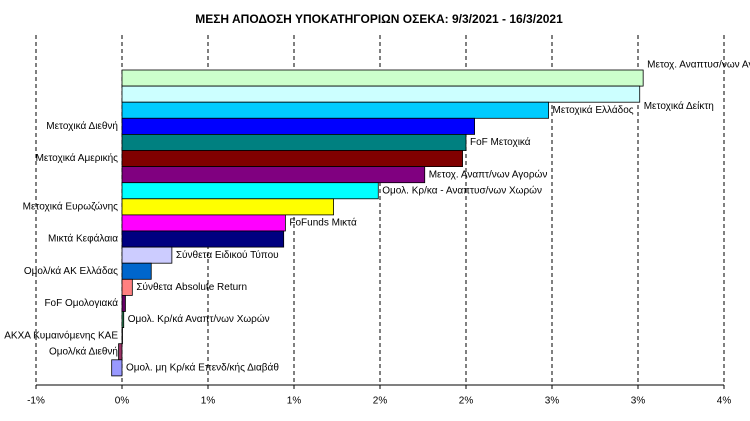 This screenshot has height=421, width=750. Describe the element at coordinates (593, 110) in the screenshot. I see `category-label: Μετοχικά Ελλάδος` at that location.